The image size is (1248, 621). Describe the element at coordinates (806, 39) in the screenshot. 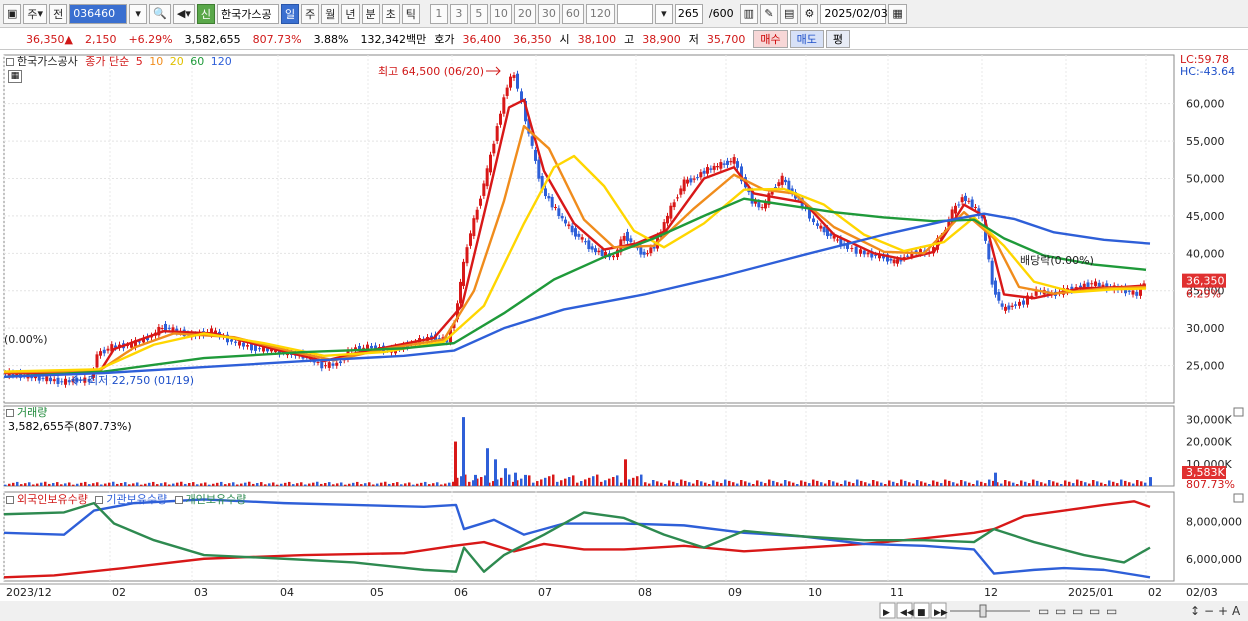

I see `sell-button: 매도` at that location.